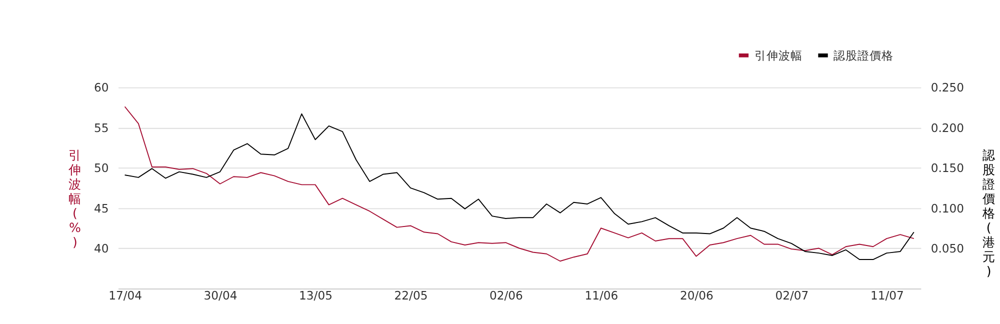 Image resolution: width=1000 pixels, height=324 pixels. Describe the element at coordinates (221, 295) in the screenshot. I see `x-tick-label: 30/04` at that location.